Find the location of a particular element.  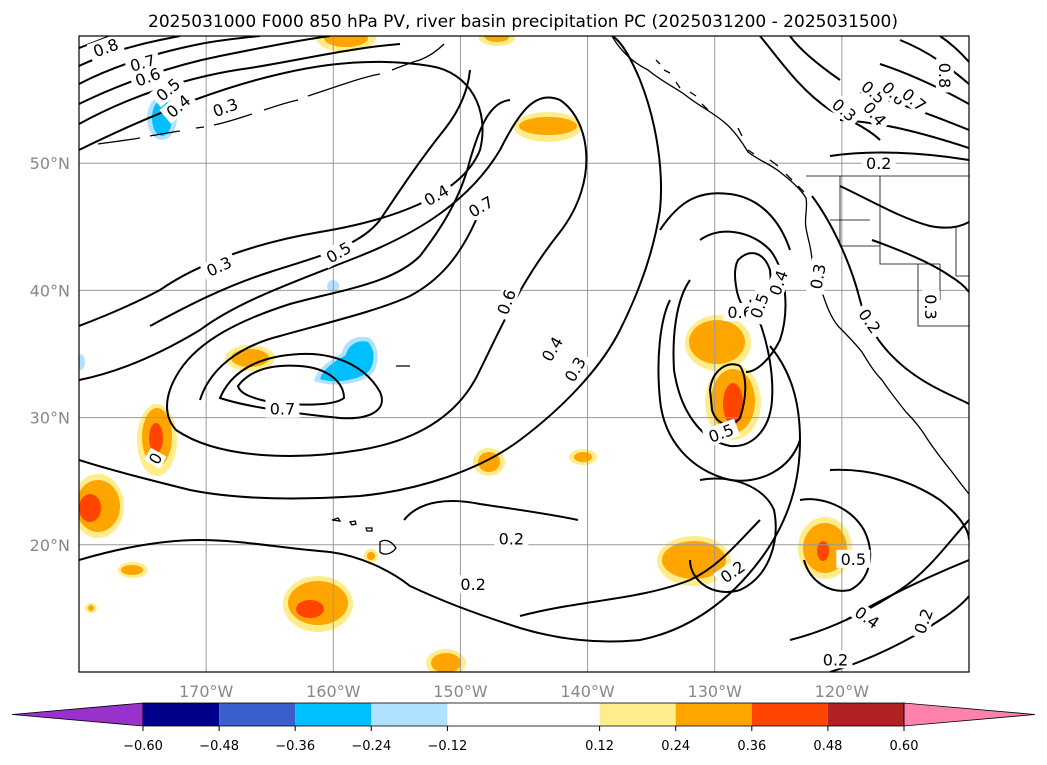

colorbar-tick-label: 0.60 is located at coordinates (904, 746).